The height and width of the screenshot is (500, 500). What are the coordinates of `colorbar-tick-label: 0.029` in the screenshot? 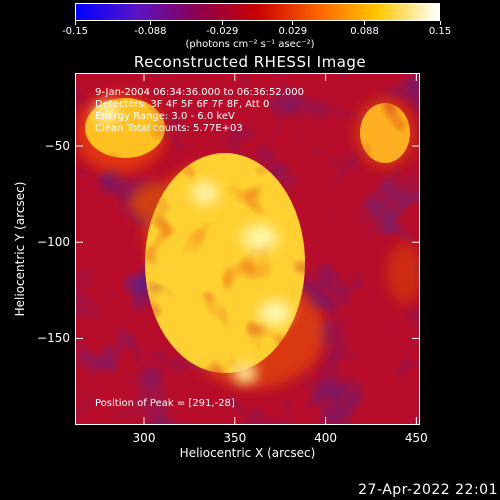 It's located at (293, 31).